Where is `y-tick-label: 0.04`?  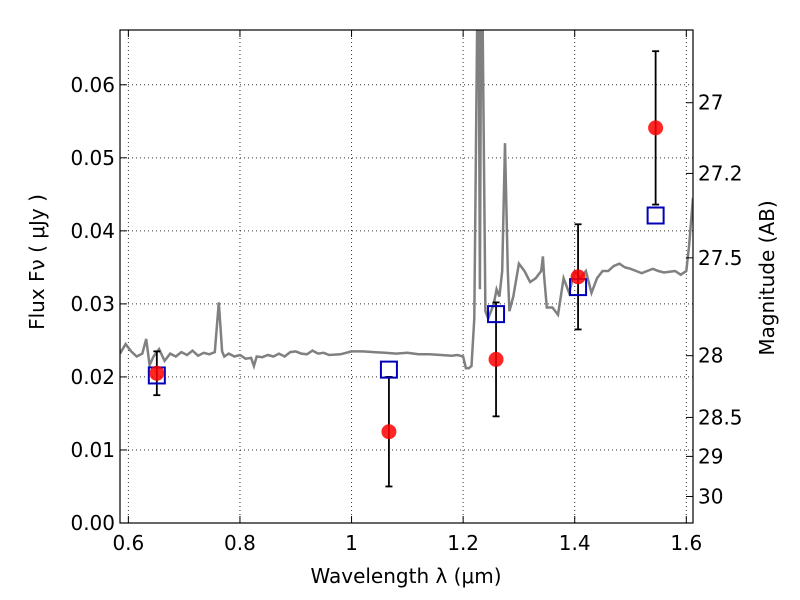
y-tick-label: 0.04 is located at coordinates (92, 231).